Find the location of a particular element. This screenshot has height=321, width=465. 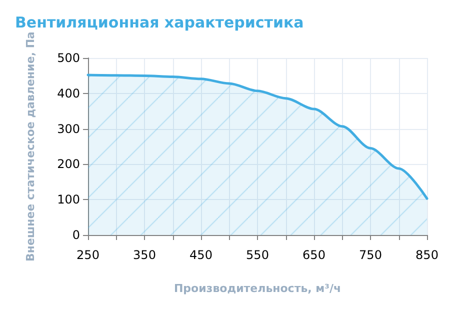

y-tick-label: 400 is located at coordinates (68, 93).